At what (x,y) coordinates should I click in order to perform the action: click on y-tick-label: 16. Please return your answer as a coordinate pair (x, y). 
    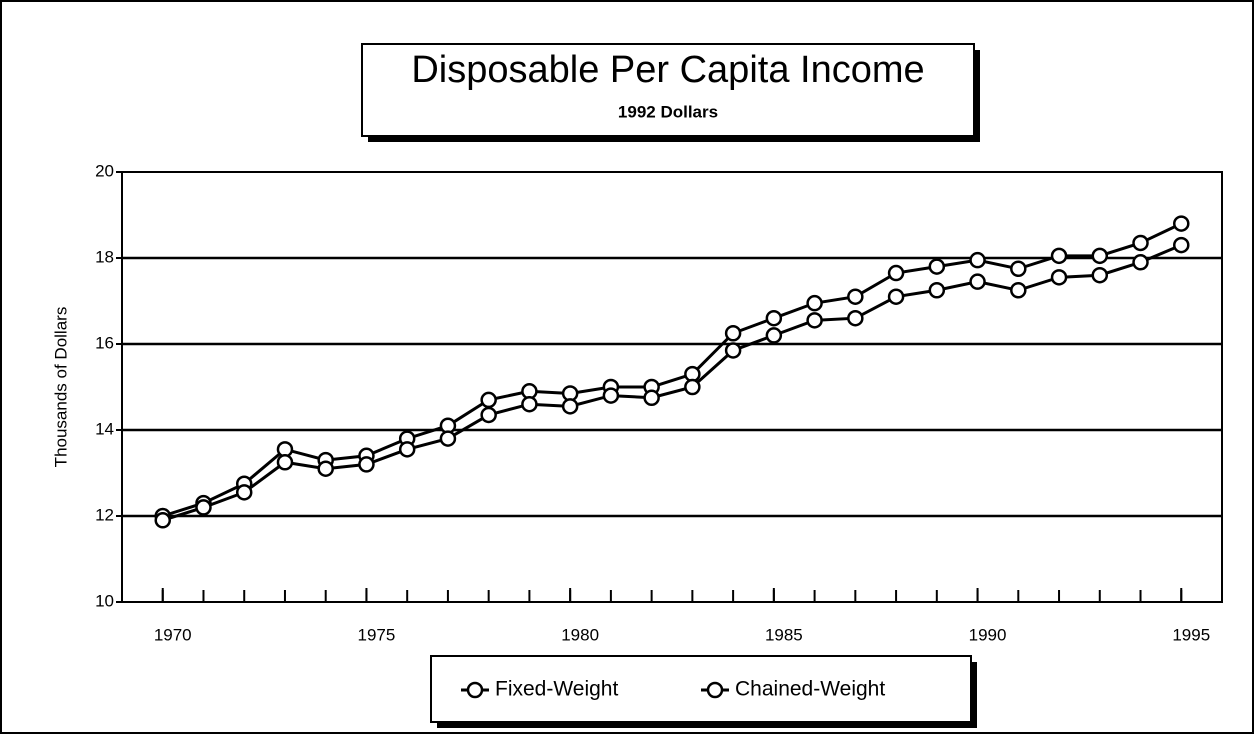
    Looking at the image, I should click on (104, 342).